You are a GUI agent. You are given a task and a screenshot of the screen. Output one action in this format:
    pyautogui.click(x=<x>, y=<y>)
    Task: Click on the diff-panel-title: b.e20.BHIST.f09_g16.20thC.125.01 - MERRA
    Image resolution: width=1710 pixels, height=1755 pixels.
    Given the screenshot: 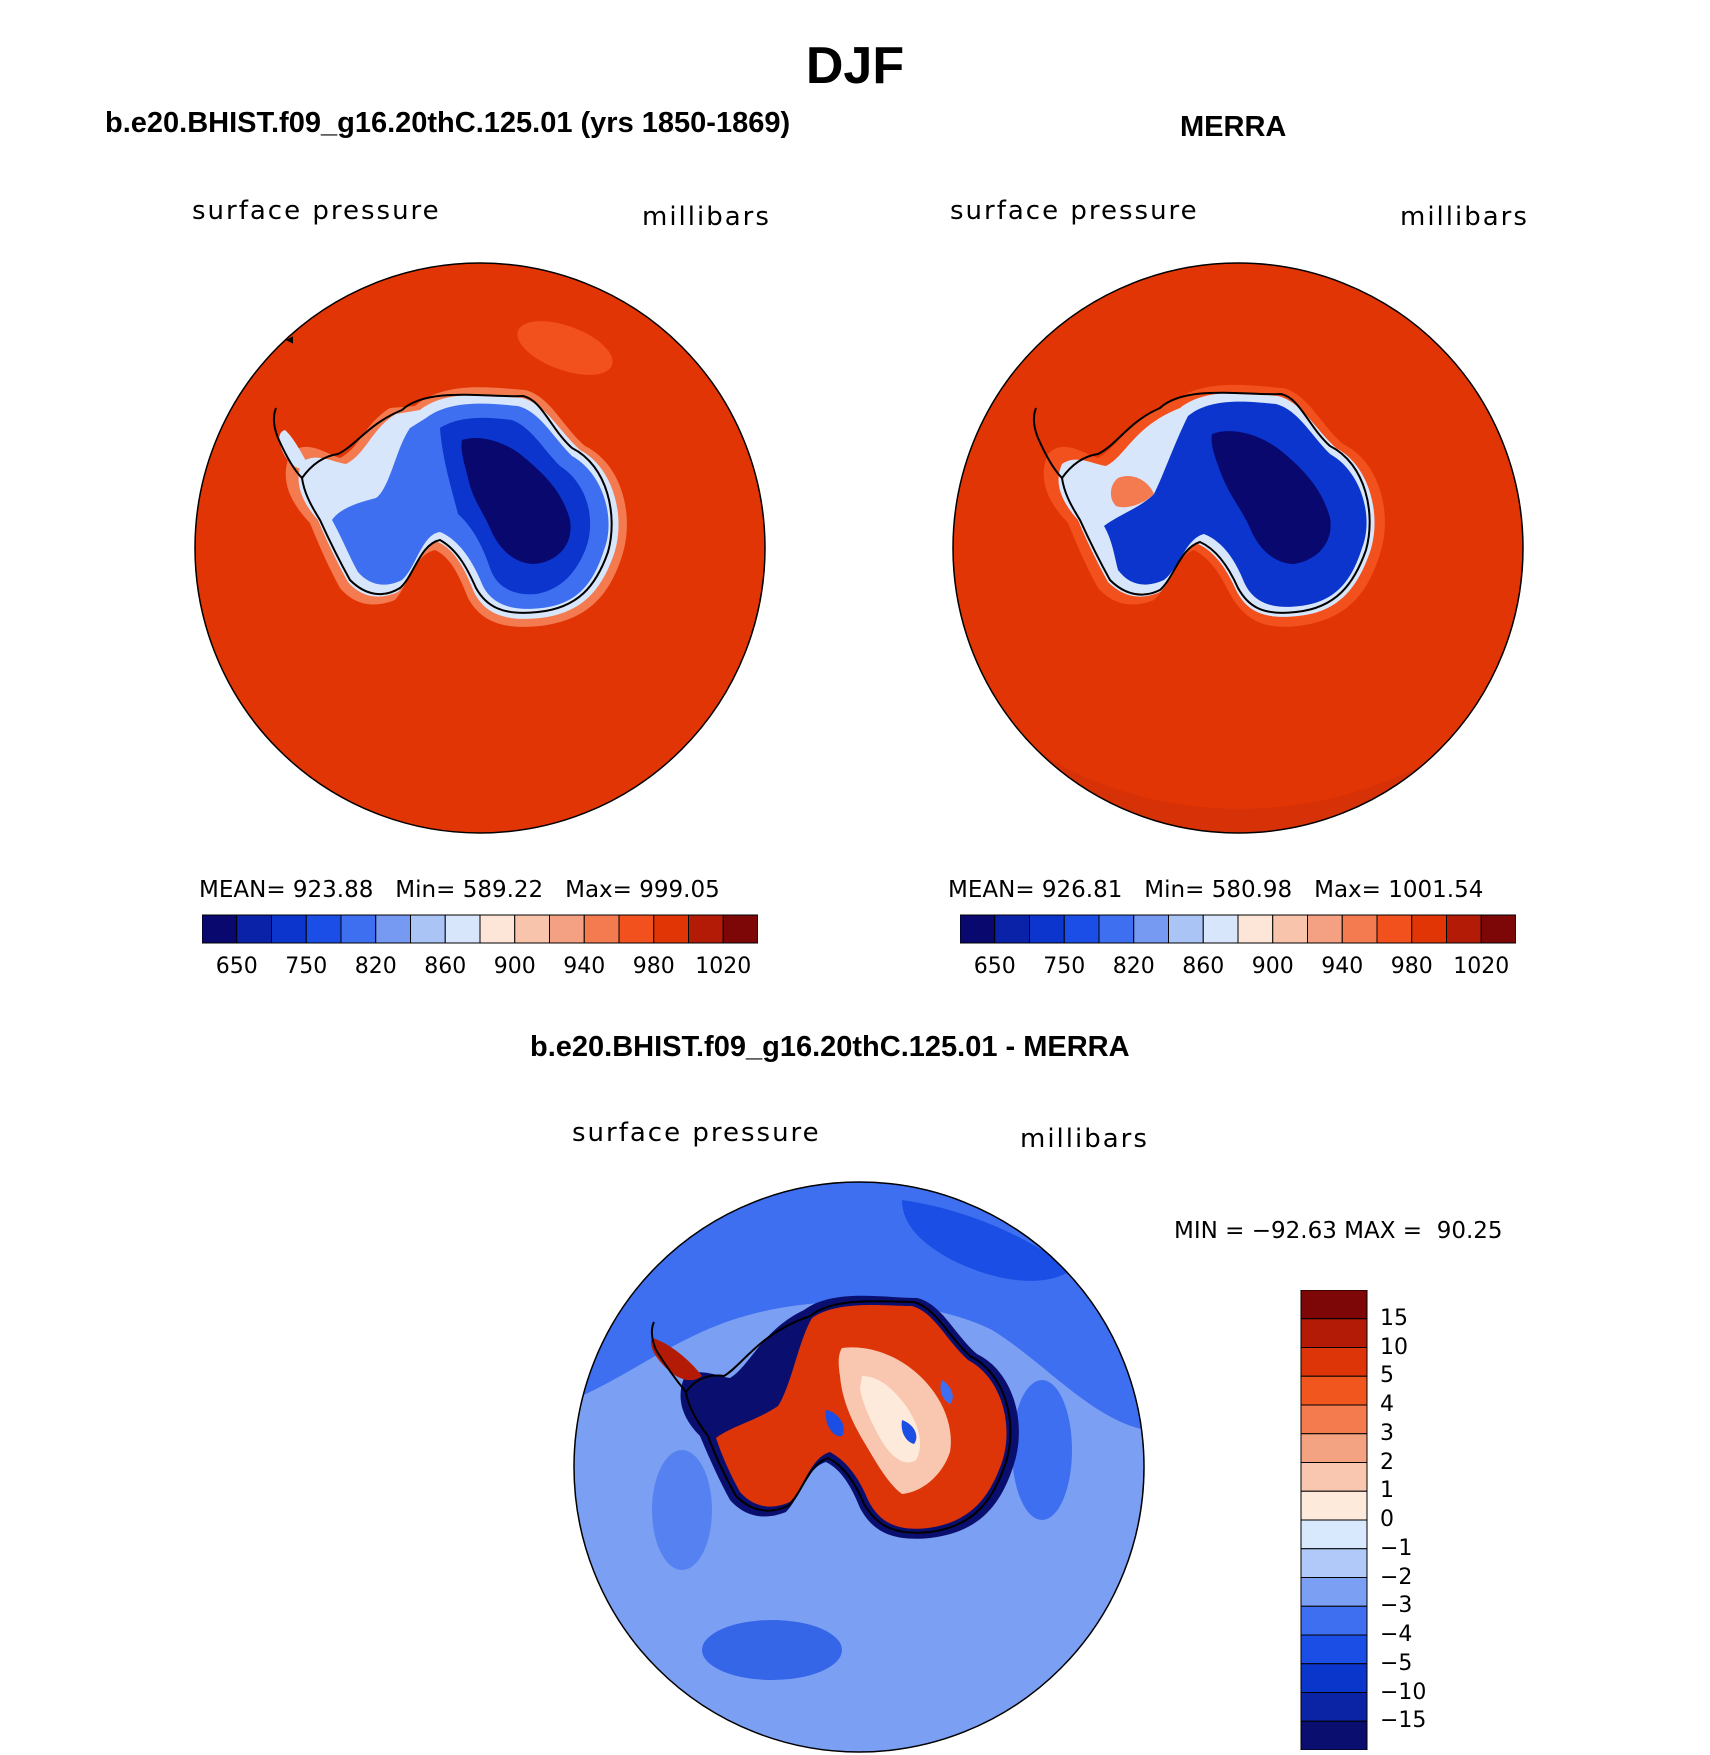 What is the action you would take?
    pyautogui.click(x=830, y=1047)
    